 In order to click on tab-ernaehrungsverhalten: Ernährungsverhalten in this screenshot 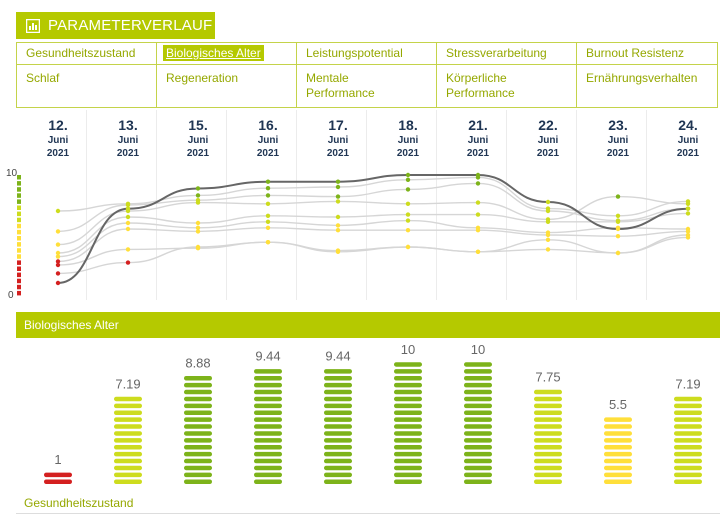, I will do `click(642, 78)`.